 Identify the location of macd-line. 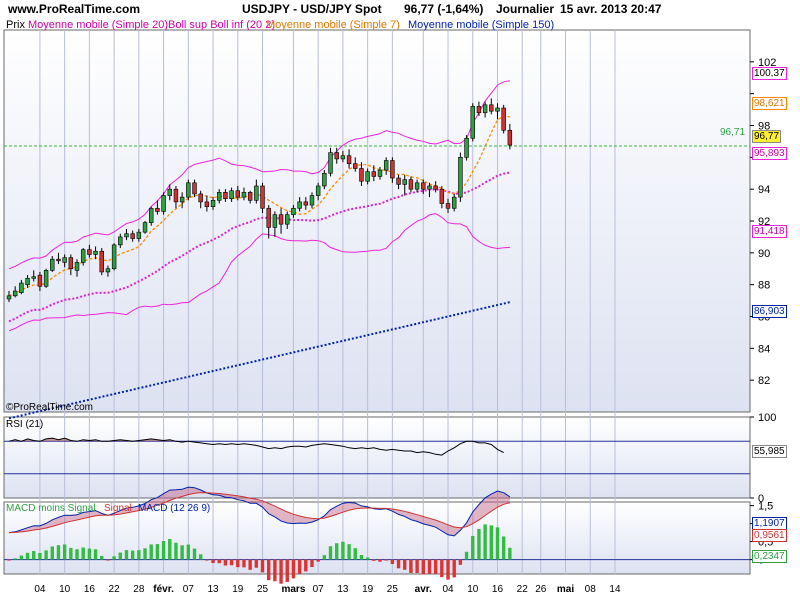
(259, 511).